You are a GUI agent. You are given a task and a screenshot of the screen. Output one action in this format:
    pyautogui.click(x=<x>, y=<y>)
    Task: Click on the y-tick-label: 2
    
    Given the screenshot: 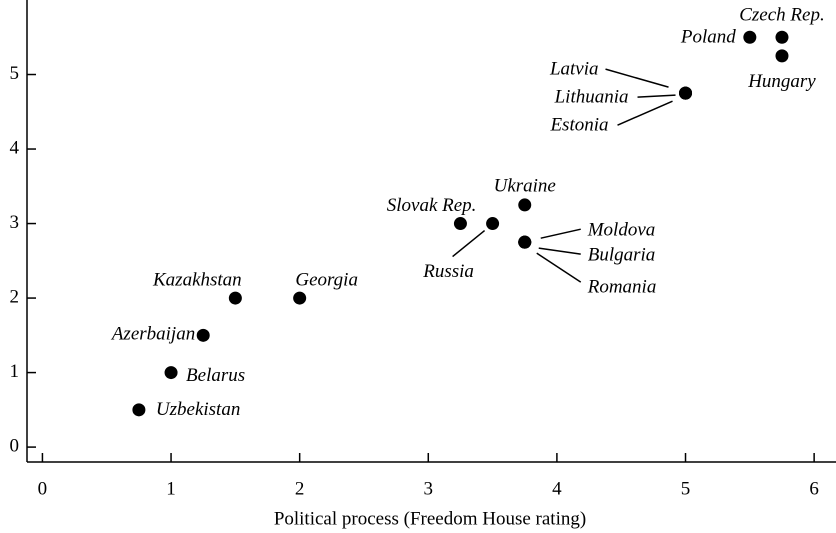 What is the action you would take?
    pyautogui.click(x=15, y=296)
    